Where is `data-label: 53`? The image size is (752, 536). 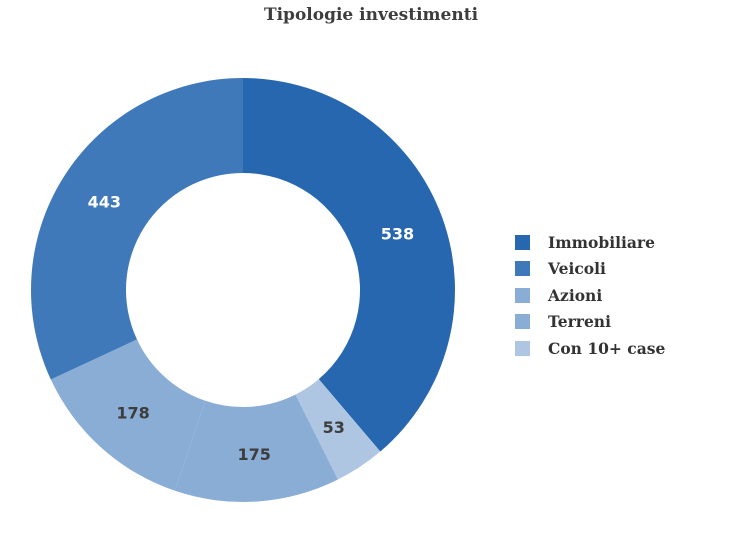
data-label: 53 is located at coordinates (334, 427).